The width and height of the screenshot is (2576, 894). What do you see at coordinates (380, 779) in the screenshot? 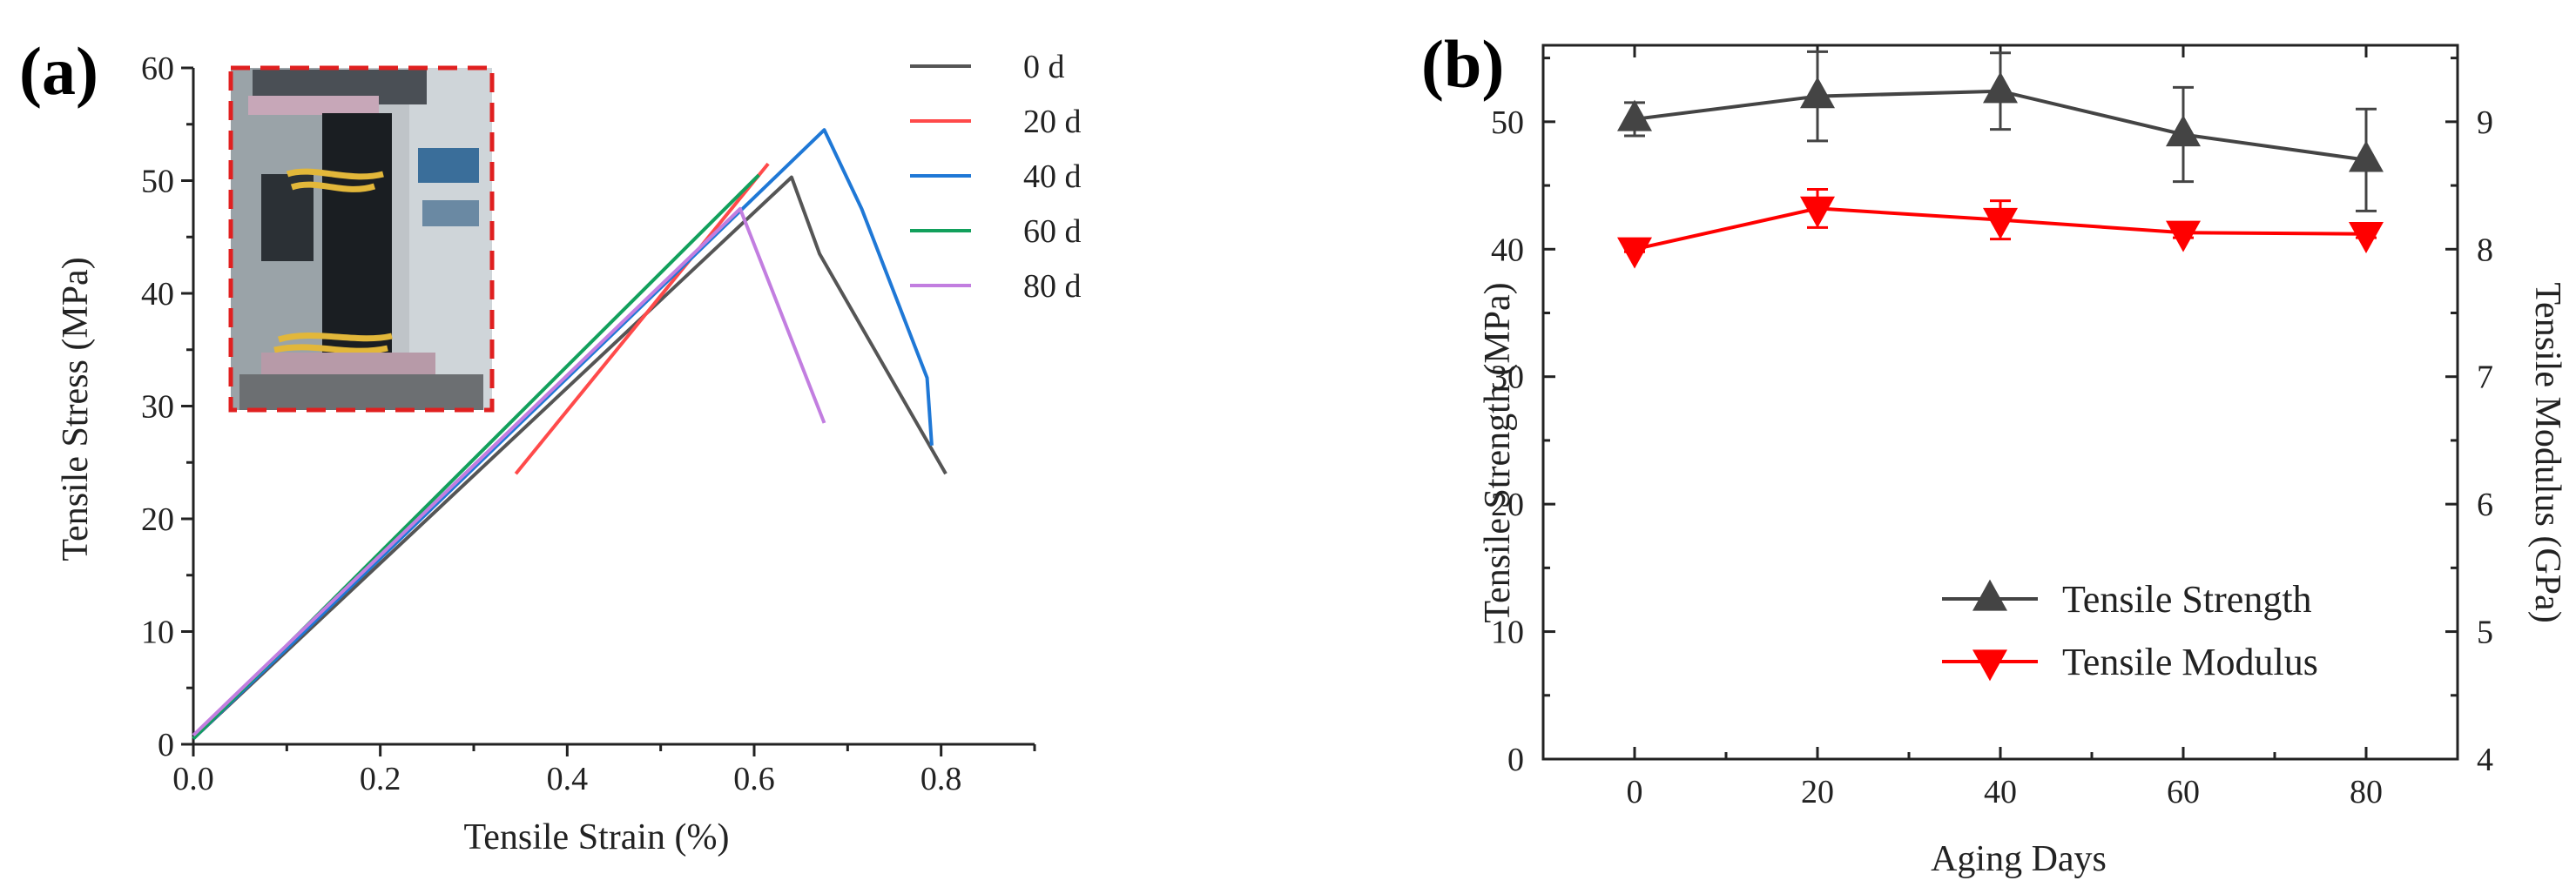
I see `x-tick-label-a: 0.2` at bounding box center [380, 779].